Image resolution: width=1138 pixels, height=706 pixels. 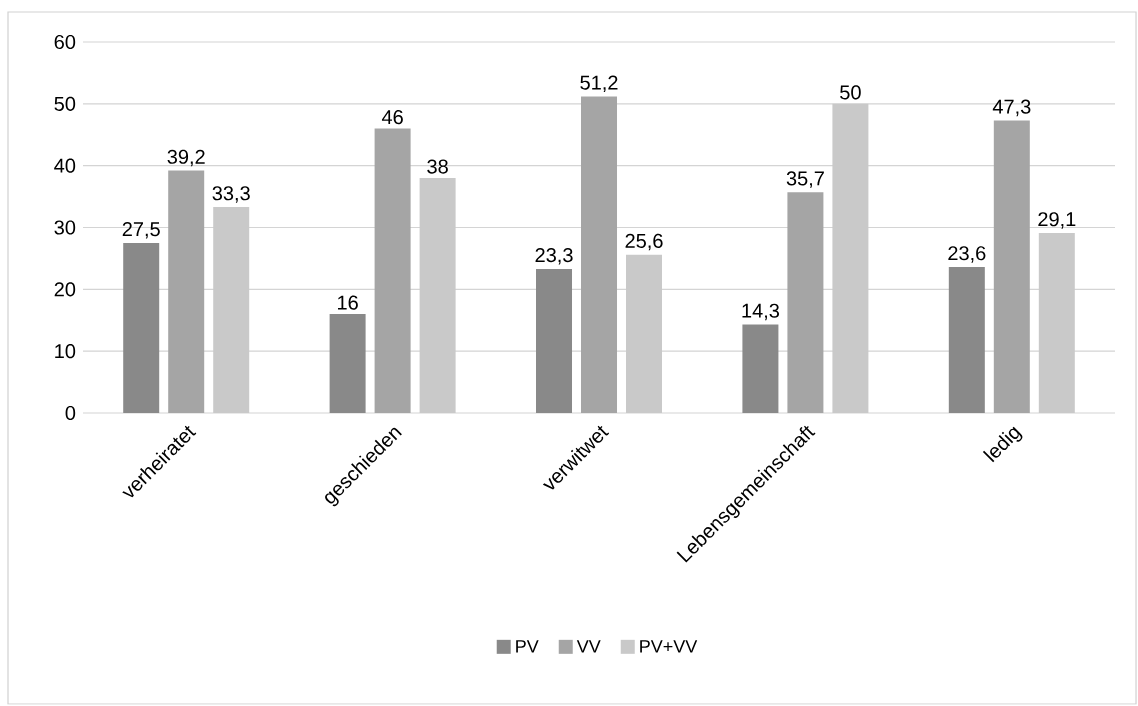 I want to click on data-label: 50, so click(x=850, y=92).